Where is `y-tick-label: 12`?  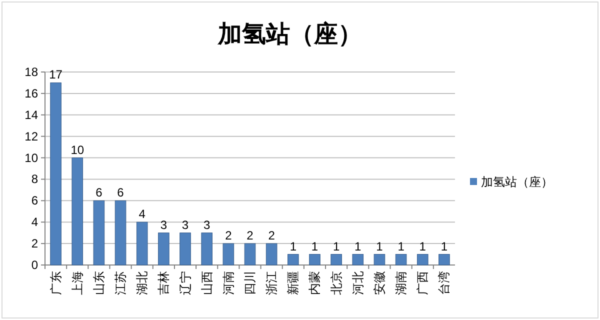
y-tick-label: 12 is located at coordinates (31, 136).